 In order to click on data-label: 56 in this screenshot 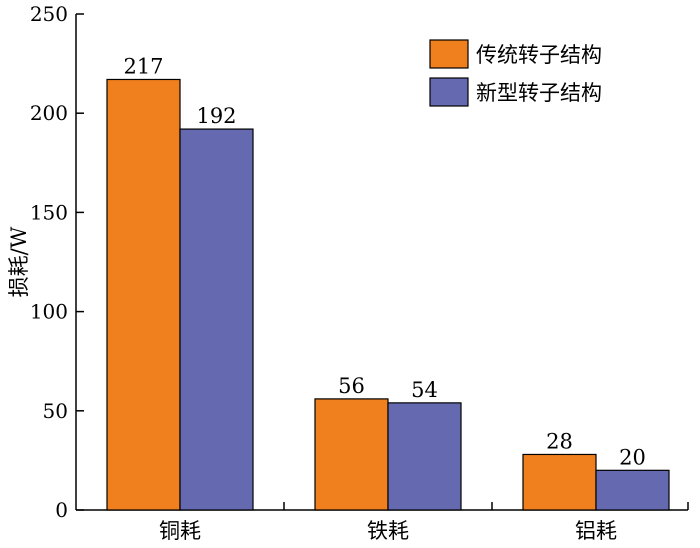, I will do `click(351, 386)`.